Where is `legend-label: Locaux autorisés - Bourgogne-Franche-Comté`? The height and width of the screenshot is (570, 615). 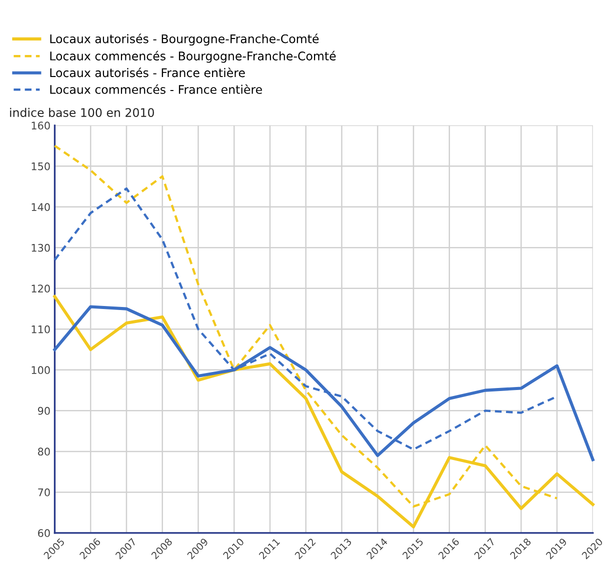 legend-label: Locaux autorisés - Bourgogne-Franche-Comté is located at coordinates (184, 40).